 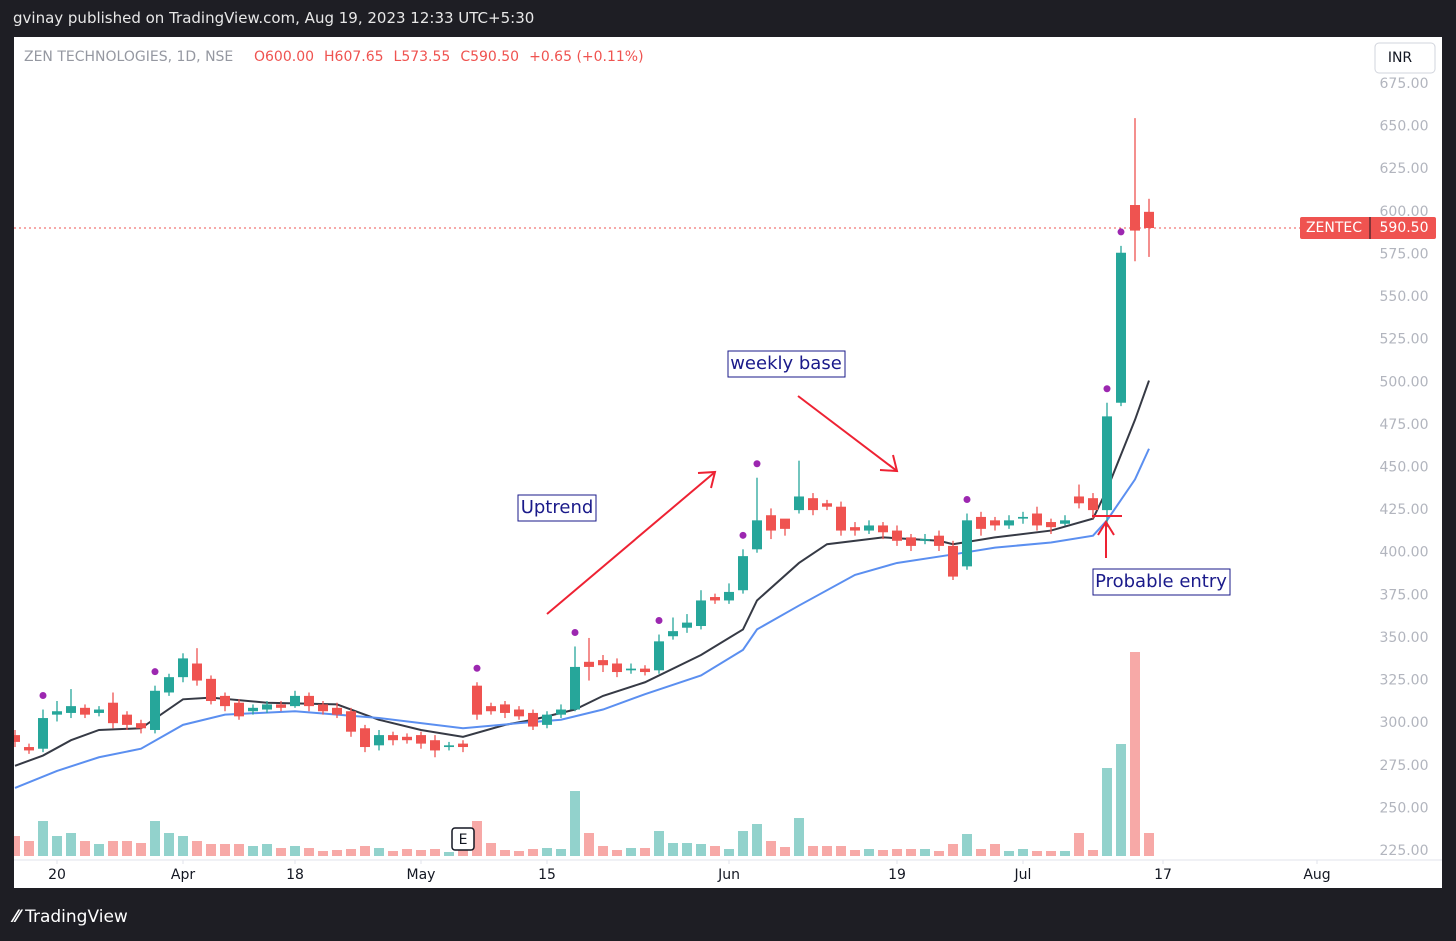 I want to click on y-tick-label: 275.00, so click(x=1404, y=766).